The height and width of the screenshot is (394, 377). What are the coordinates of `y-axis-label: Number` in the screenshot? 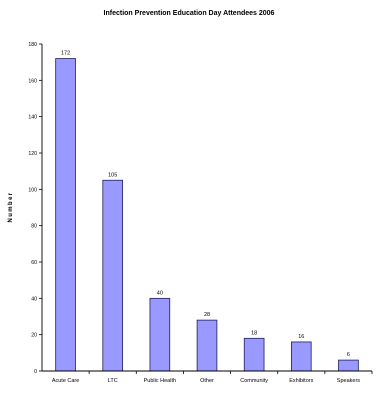 It's located at (11, 206).